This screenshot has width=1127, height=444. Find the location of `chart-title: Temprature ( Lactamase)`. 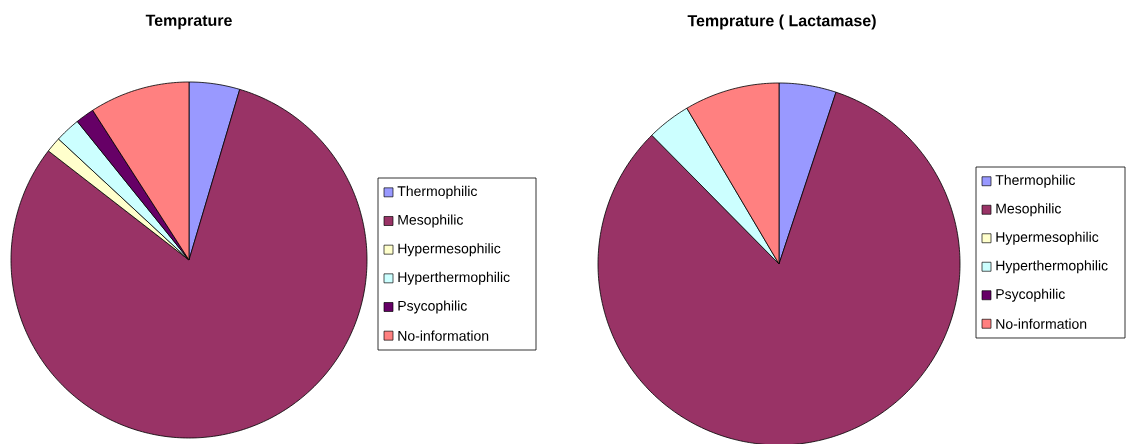

chart-title: Temprature ( Lactamase) is located at coordinates (781, 22).